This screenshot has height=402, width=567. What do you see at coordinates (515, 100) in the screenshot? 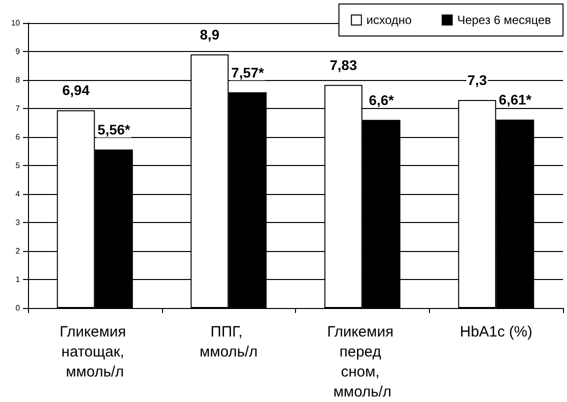
I see `data-label: 6,61*` at bounding box center [515, 100].